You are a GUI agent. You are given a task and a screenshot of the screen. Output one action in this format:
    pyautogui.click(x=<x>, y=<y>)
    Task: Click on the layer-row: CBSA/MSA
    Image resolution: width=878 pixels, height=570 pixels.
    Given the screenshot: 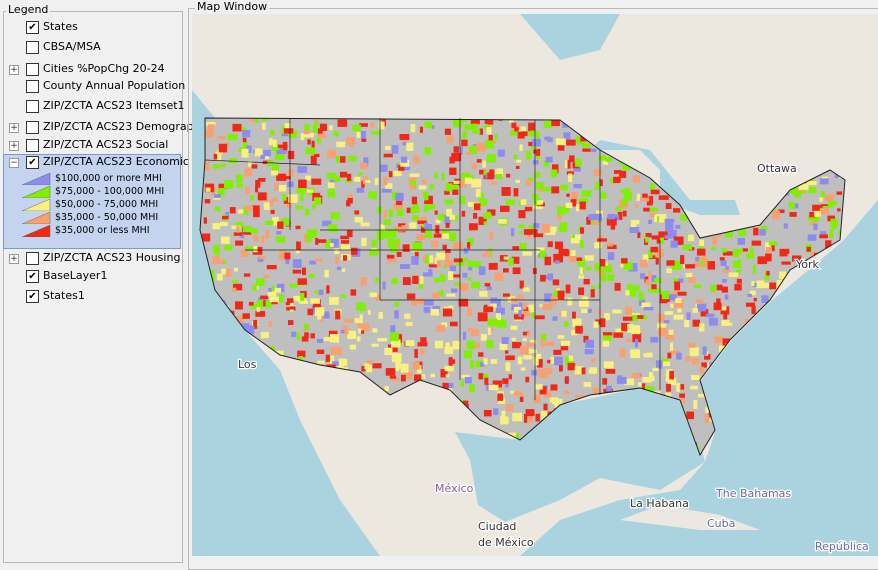 What is the action you would take?
    pyautogui.click(x=92, y=48)
    